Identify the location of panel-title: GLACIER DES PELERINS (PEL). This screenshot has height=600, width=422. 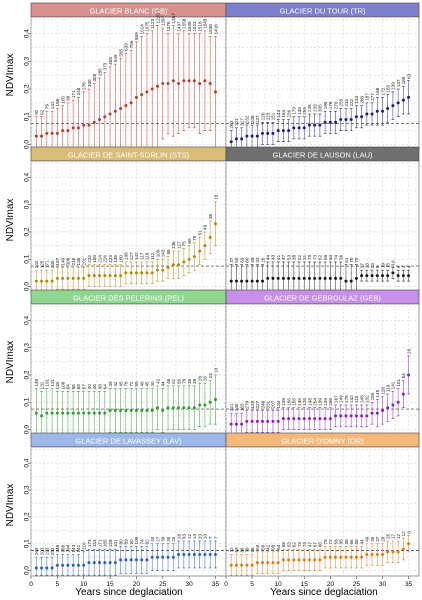
(128, 298).